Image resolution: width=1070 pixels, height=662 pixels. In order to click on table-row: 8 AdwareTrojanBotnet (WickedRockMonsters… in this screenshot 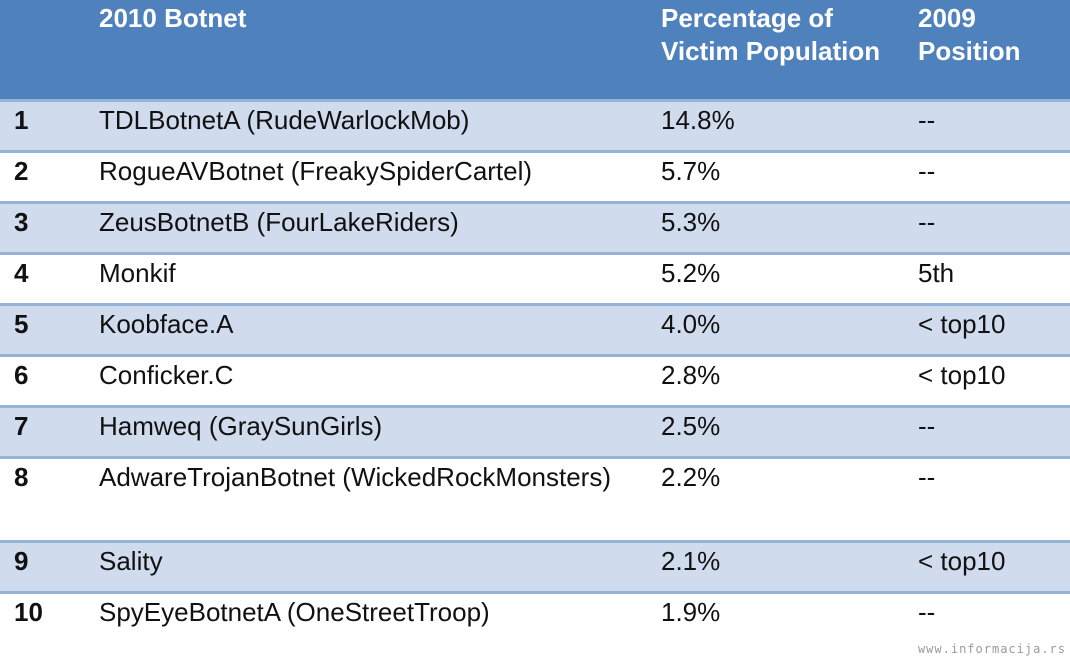, I will do `click(535, 498)`.